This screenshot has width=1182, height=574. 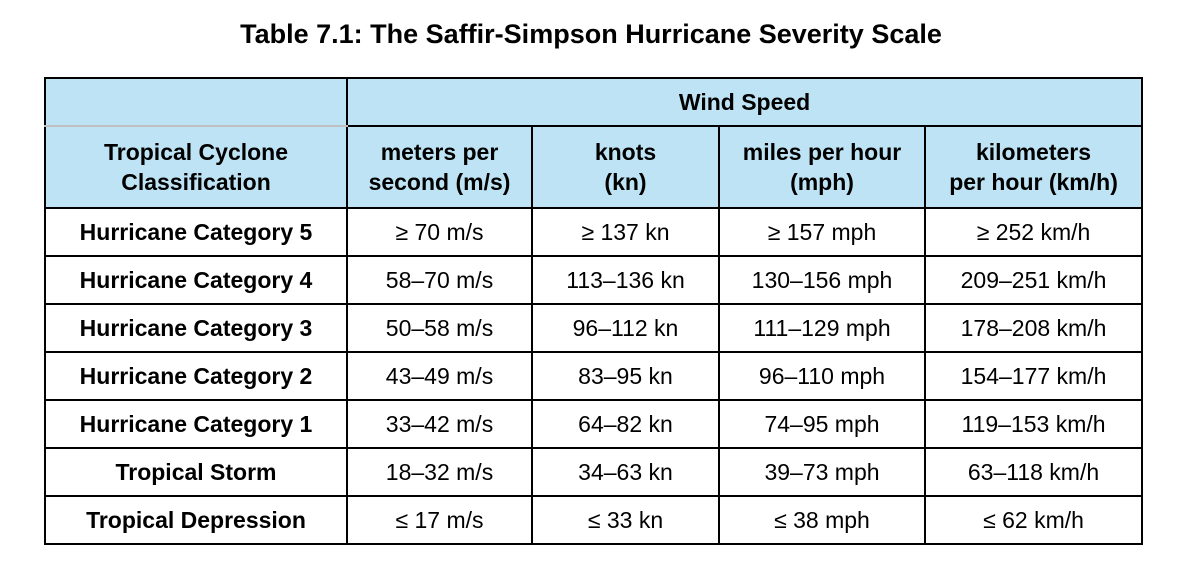 What do you see at coordinates (196, 520) in the screenshot?
I see `row-label: Tropical Depression` at bounding box center [196, 520].